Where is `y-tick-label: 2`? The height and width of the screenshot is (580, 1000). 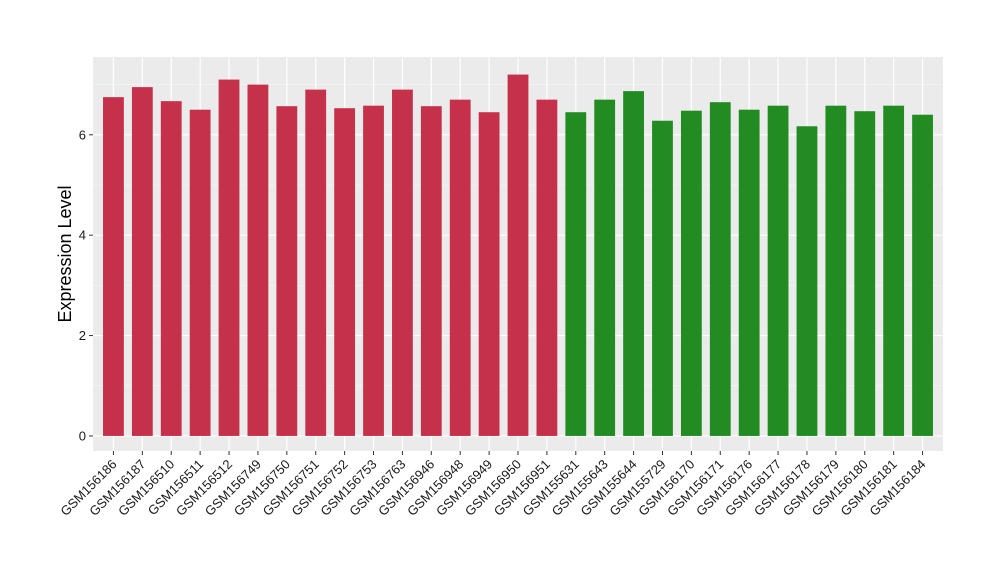
y-tick-label: 2 is located at coordinates (82, 335).